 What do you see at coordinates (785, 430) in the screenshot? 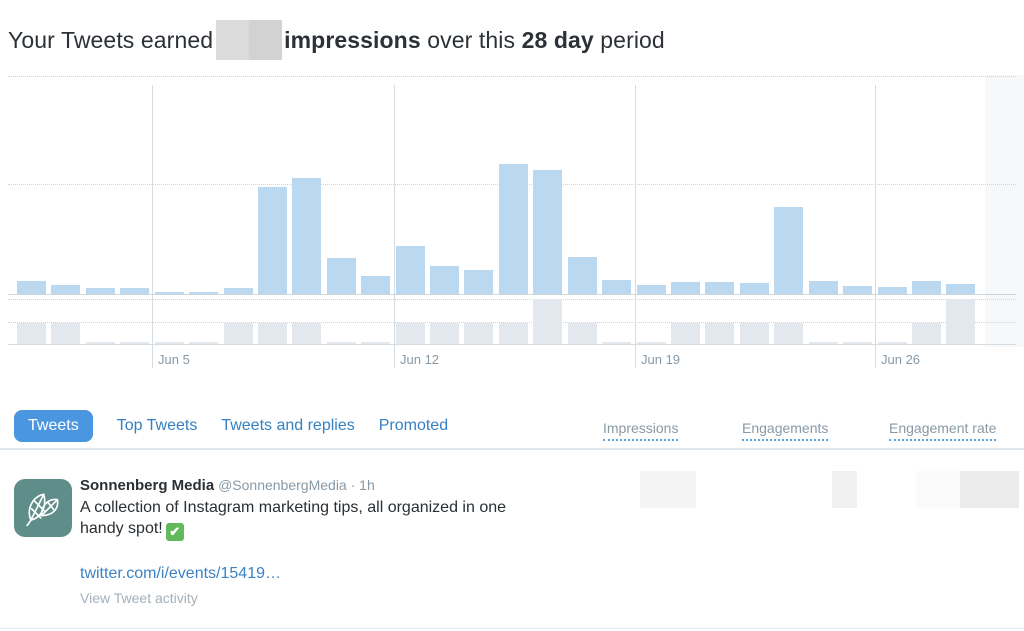
I see `column-engagements: Engagements` at bounding box center [785, 430].